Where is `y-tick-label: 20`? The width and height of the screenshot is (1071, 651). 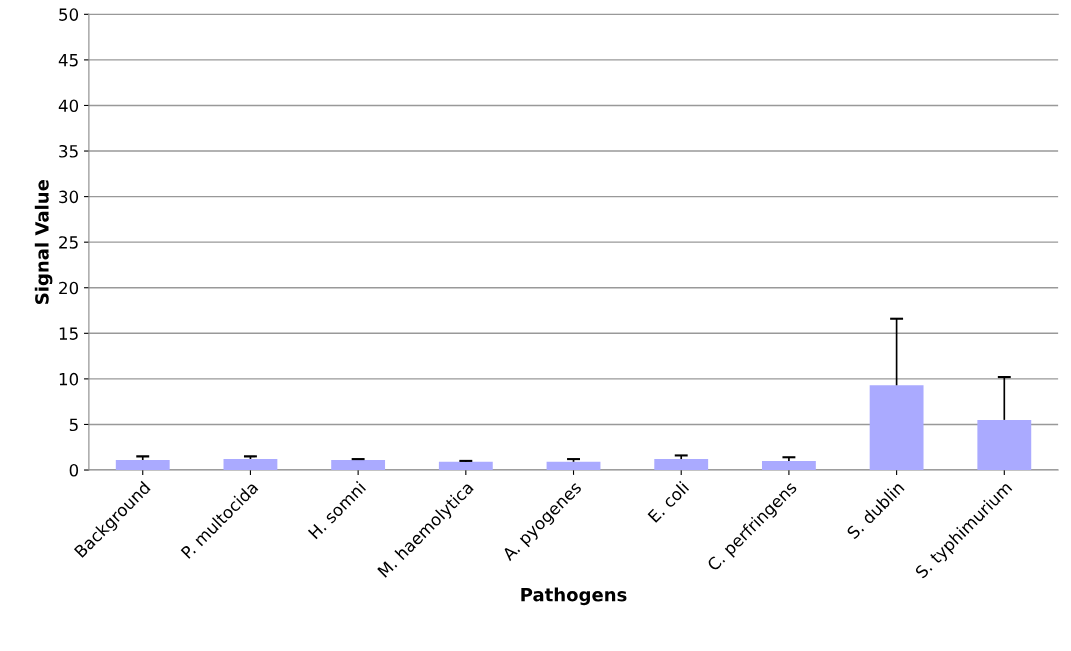 y-tick-label: 20 is located at coordinates (69, 288).